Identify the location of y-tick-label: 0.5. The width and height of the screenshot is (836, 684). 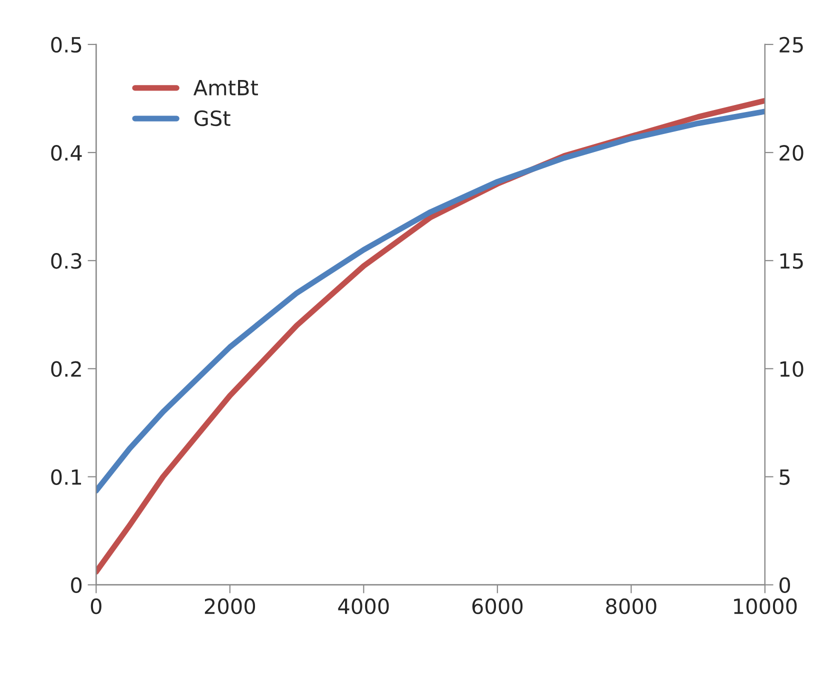
(66, 44).